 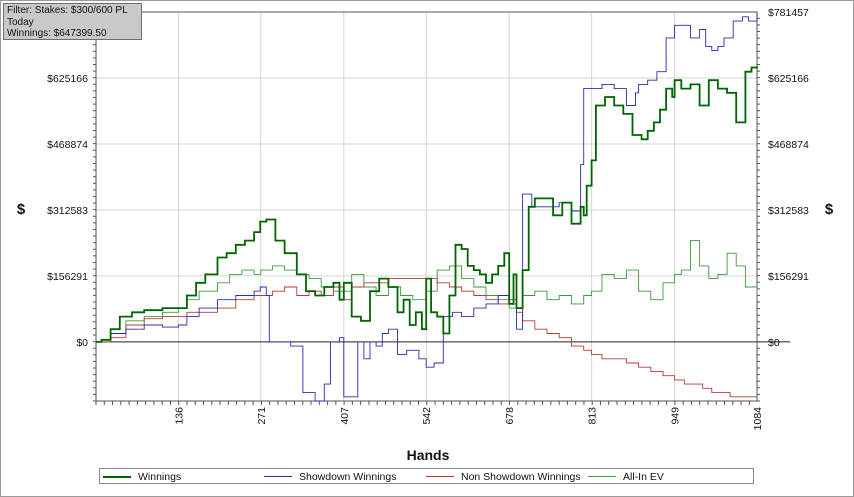 I want to click on filter-stakes-text: Filter: Stakes: $300/600 PL, so click(x=67, y=10).